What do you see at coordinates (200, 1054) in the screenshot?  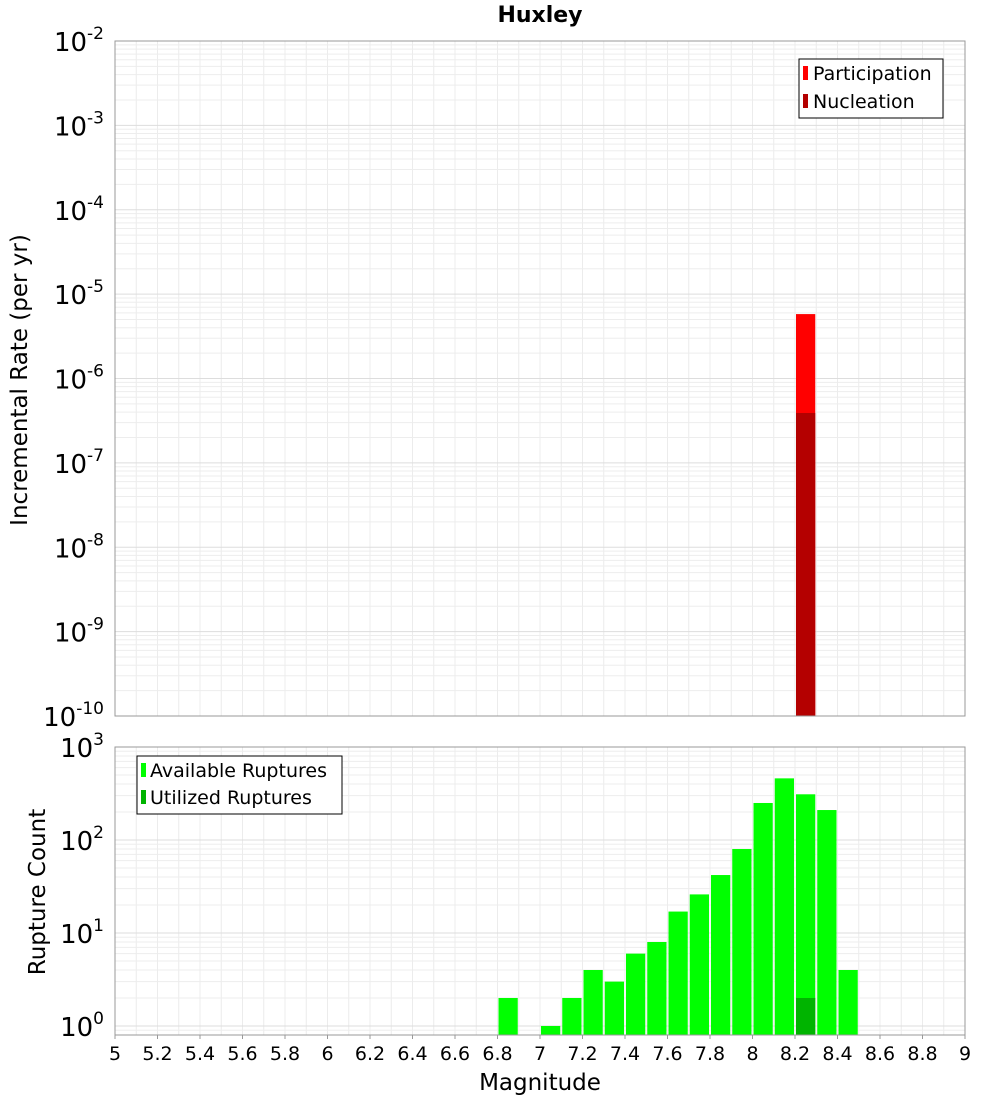 I see `x-tick-label: 5.4` at bounding box center [200, 1054].